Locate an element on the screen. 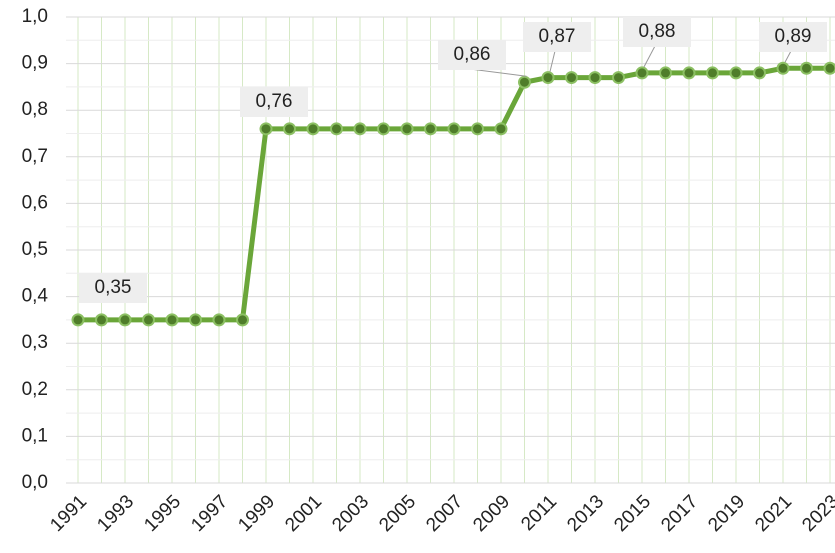 The width and height of the screenshot is (835, 553). x-tick-label: 2011 is located at coordinates (539, 513).